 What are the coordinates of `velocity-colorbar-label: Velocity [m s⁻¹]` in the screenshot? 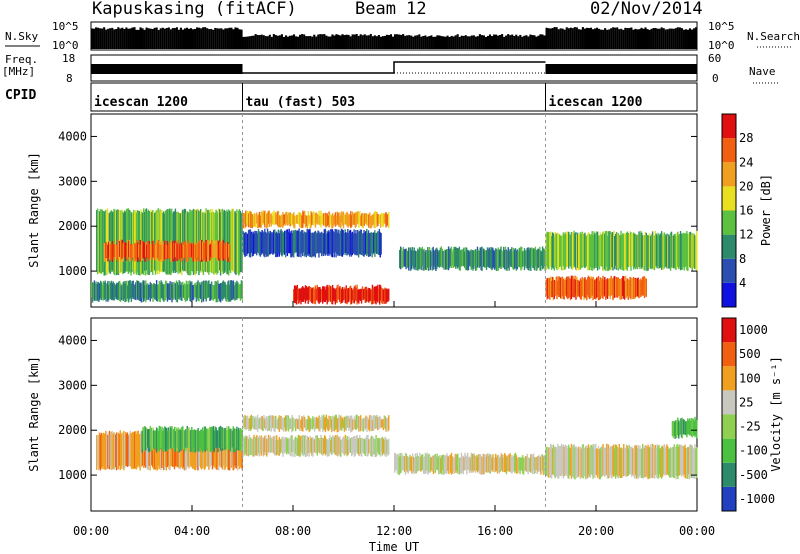 It's located at (776, 414).